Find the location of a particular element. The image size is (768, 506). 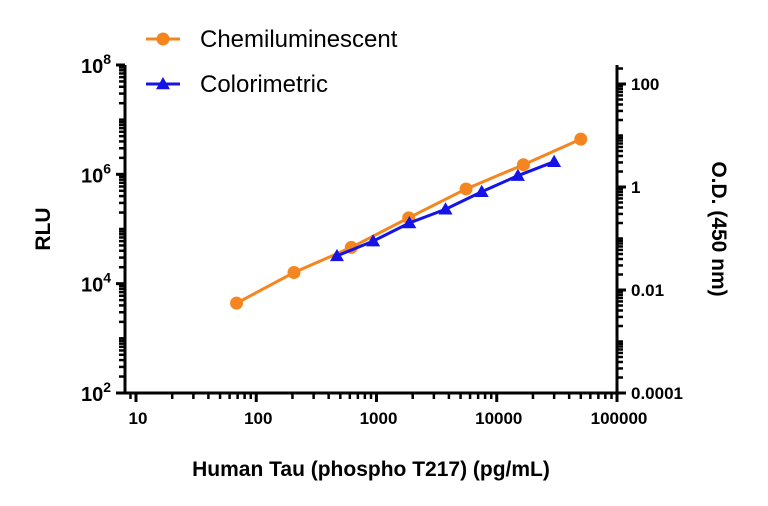

y-tick-label: 10⁴ is located at coordinates (96, 283).